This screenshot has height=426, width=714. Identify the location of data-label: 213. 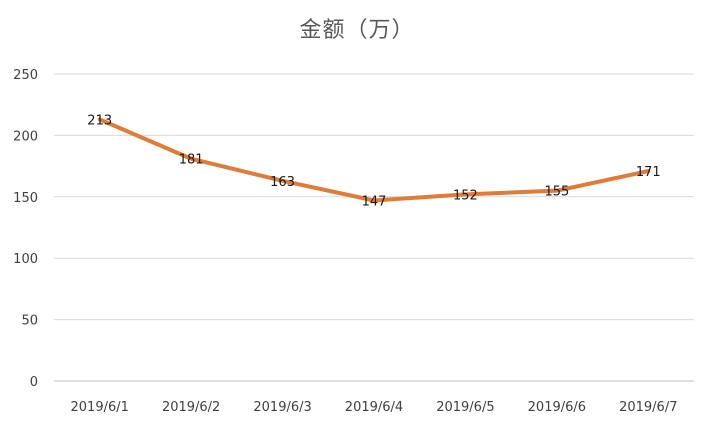
(99, 120).